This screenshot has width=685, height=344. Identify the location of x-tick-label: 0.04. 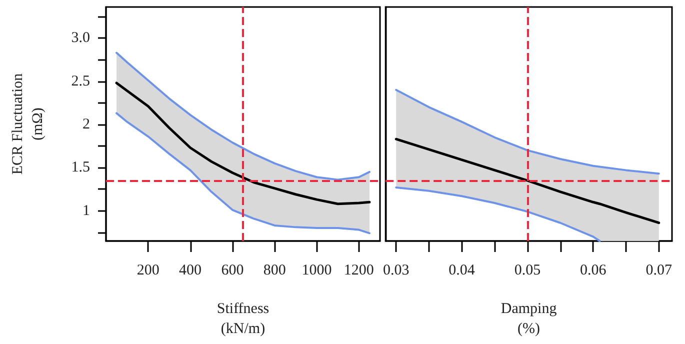
(462, 270).